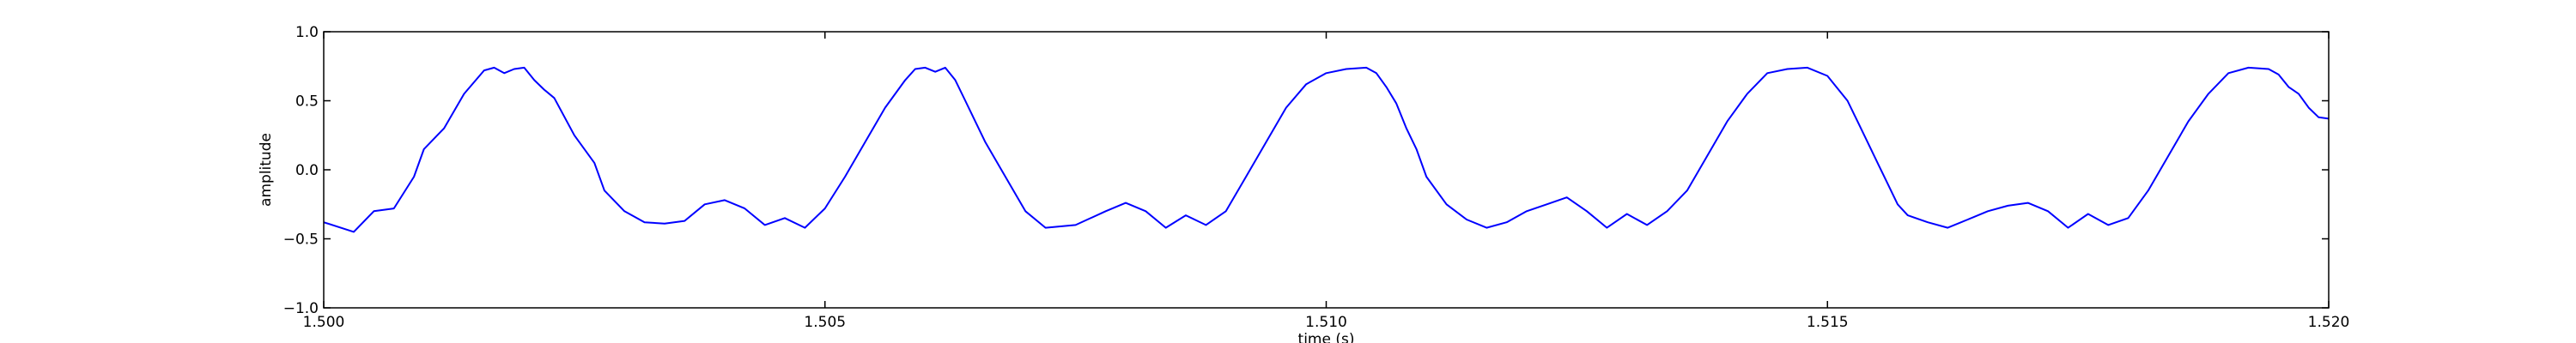 Image resolution: width=2576 pixels, height=343 pixels. I want to click on y-tick-label: 0.0, so click(307, 171).